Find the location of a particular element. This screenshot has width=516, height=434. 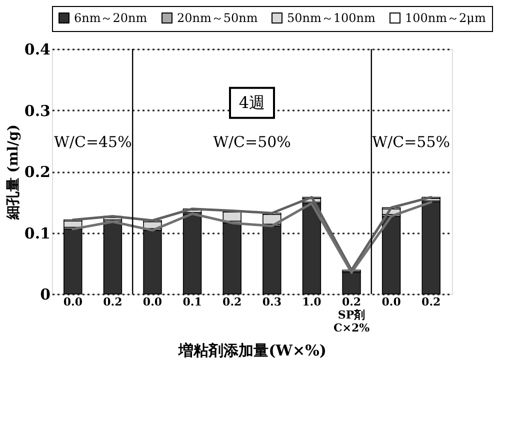

annotation: W/C=45% is located at coordinates (93, 142).